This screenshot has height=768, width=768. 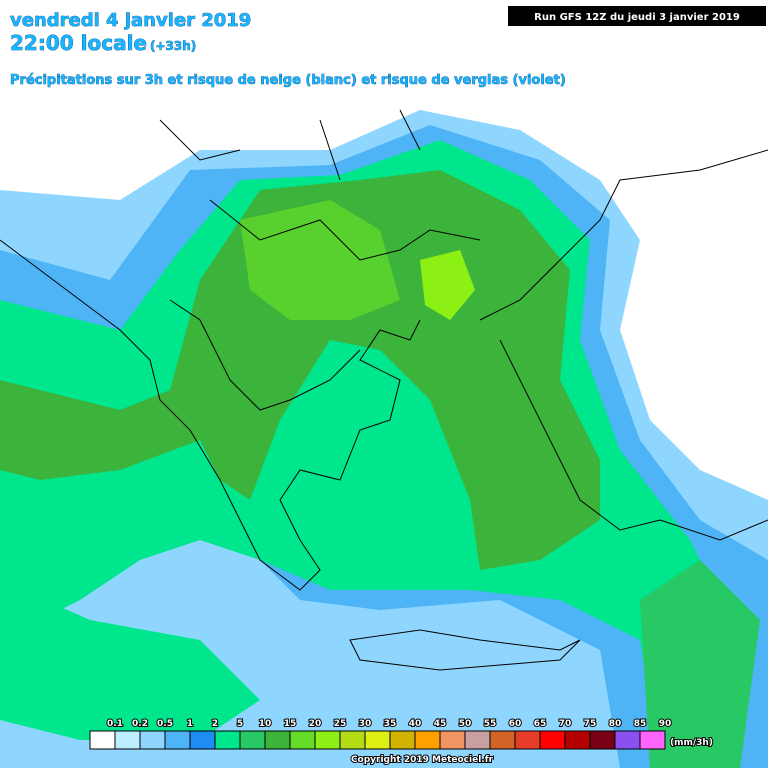 I want to click on legend-label: 90, so click(x=665, y=724).